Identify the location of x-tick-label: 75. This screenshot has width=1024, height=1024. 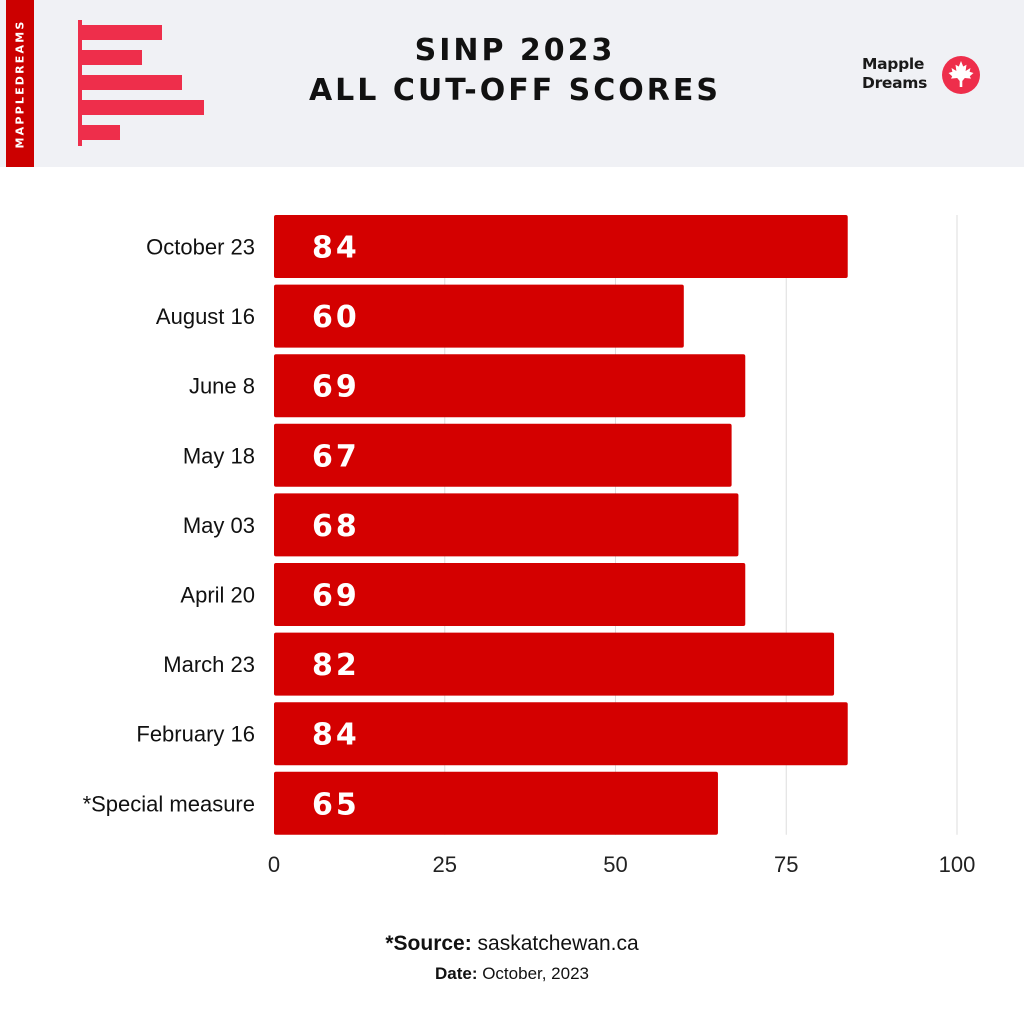
(786, 864).